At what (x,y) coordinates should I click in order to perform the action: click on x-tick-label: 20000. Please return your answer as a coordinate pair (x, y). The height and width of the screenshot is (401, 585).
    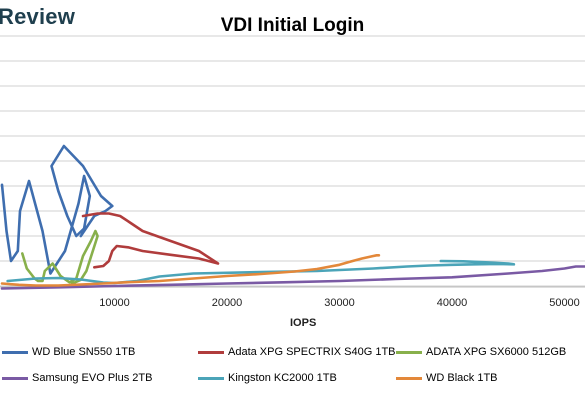
    Looking at the image, I should click on (227, 303).